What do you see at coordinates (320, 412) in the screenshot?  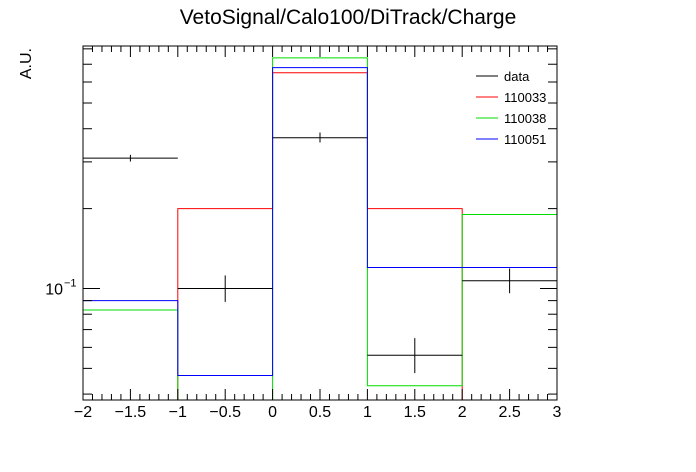 I see `x-tick-label: 0.5` at bounding box center [320, 412].